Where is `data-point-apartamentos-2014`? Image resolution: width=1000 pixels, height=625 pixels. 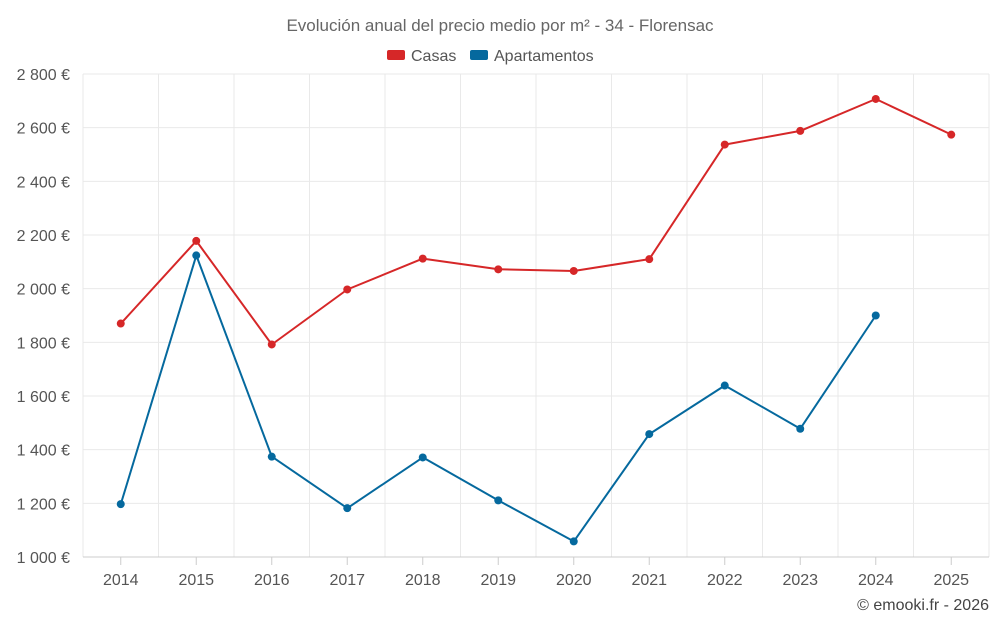 data-point-apartamentos-2014 is located at coordinates (120, 504).